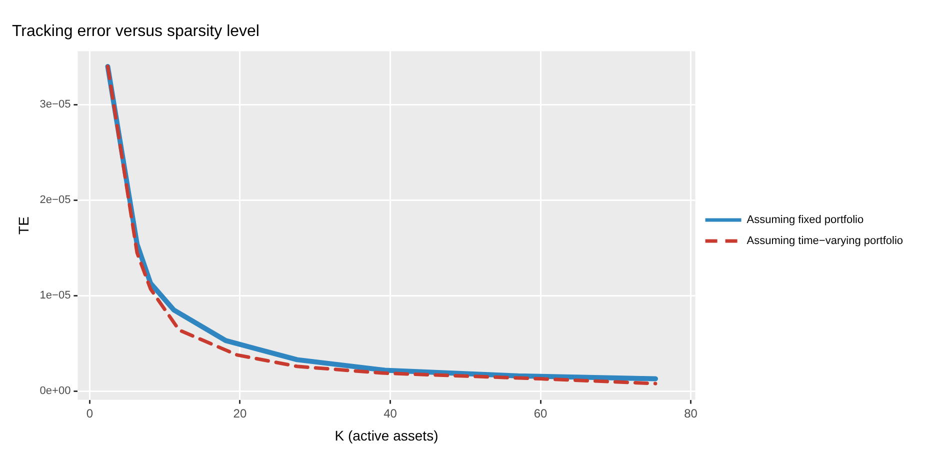 Image resolution: width=935 pixels, height=463 pixels. I want to click on chart-title: Tracking error versus sparsity level, so click(136, 31).